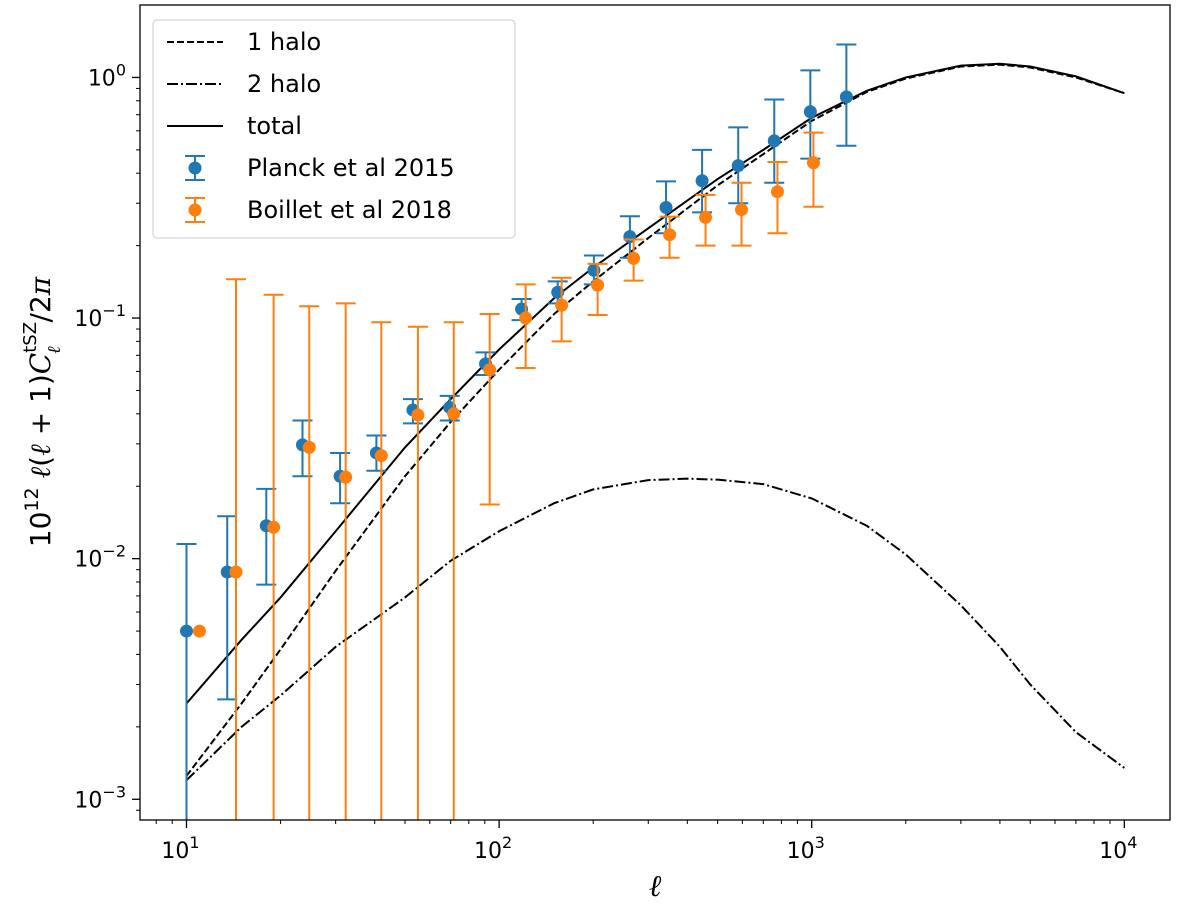 This screenshot has height=908, width=1200. I want to click on legend-boillet-swatch, so click(195, 210).